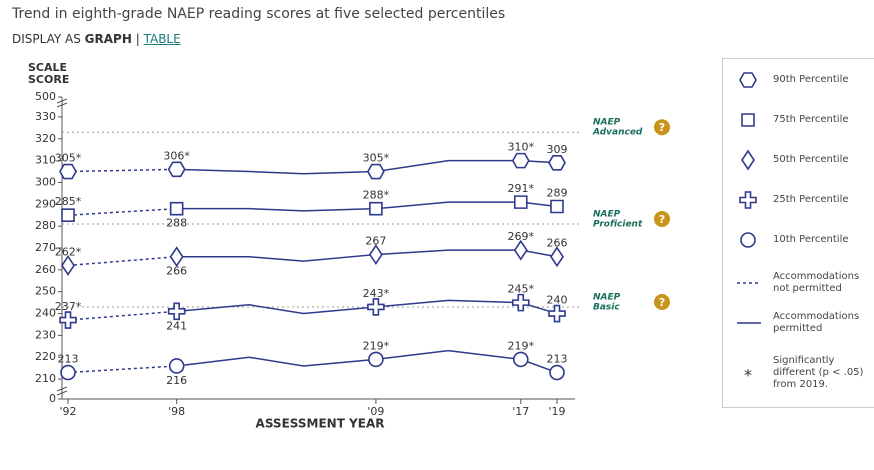 This screenshot has width=874, height=470. I want to click on x-tick-label: '92, so click(67, 411).